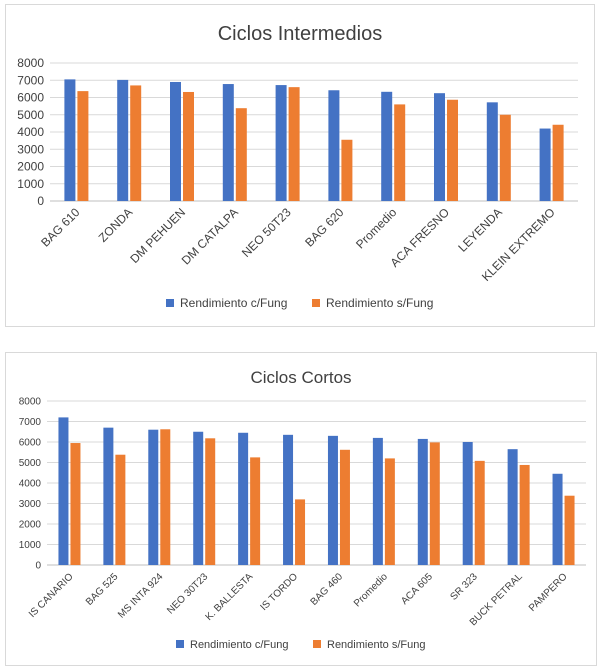 This screenshot has height=670, width=600. Describe the element at coordinates (327, 589) in the screenshot. I see `x-category-label: BAG 460` at that location.